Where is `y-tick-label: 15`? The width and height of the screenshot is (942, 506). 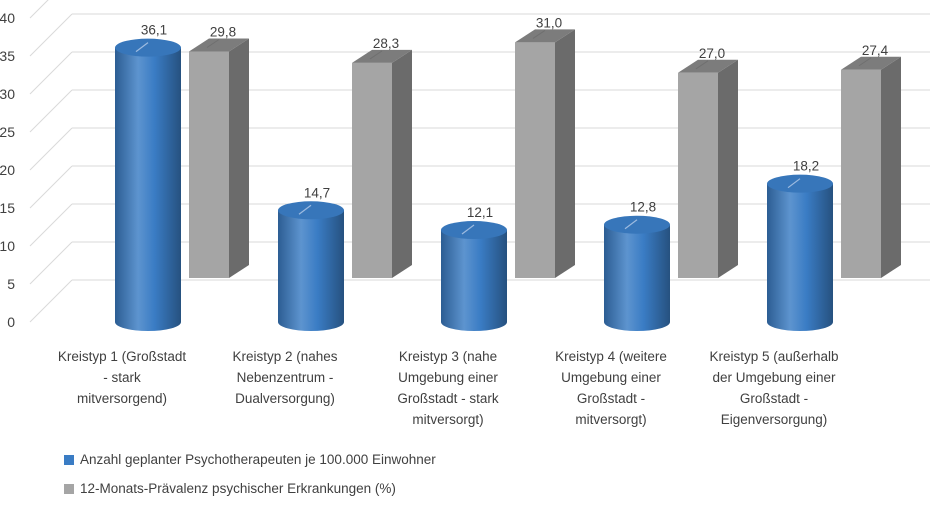
y-tick-label: 15 is located at coordinates (7, 208).